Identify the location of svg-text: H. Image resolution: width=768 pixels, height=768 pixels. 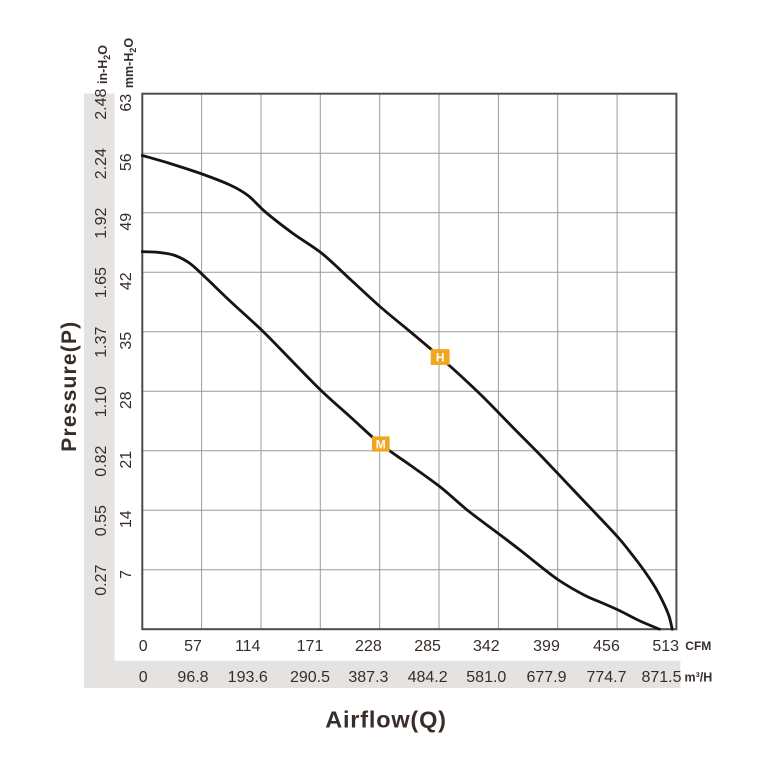
(440, 357).